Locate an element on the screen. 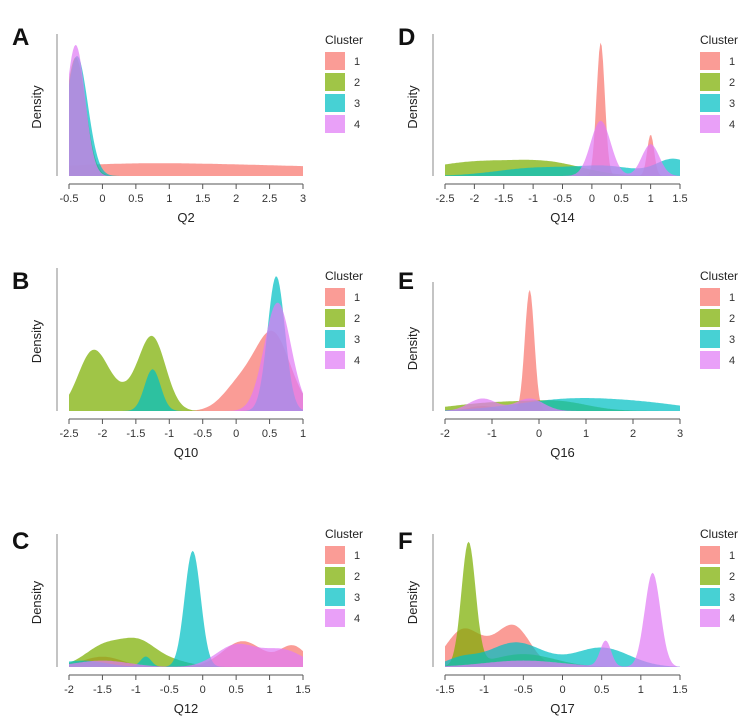 The image size is (750, 726). x-tick-label: -1 is located at coordinates (492, 434).